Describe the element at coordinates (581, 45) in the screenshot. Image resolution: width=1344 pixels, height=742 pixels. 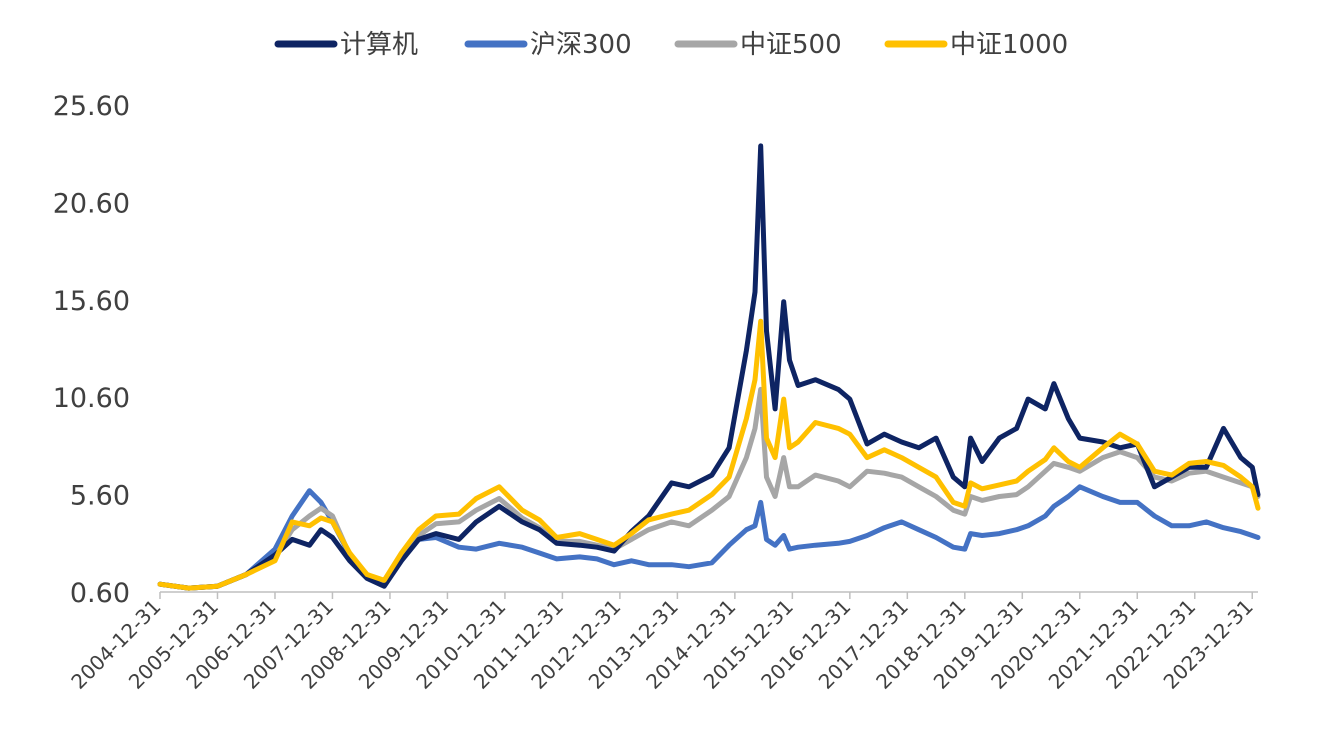
I see `legend-label-1: 沪深300` at that location.